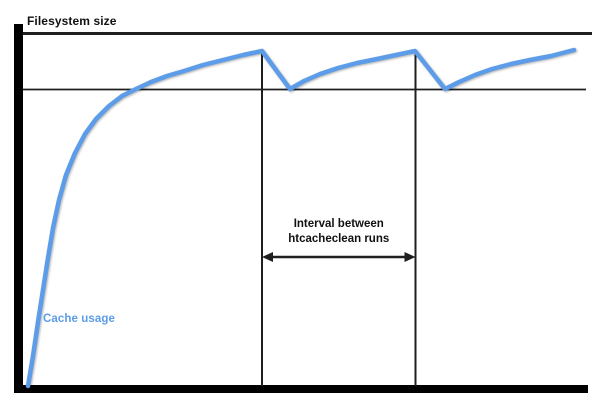 The height and width of the screenshot is (406, 600). I want to click on interval-label-line1: Interval between, so click(338, 224).